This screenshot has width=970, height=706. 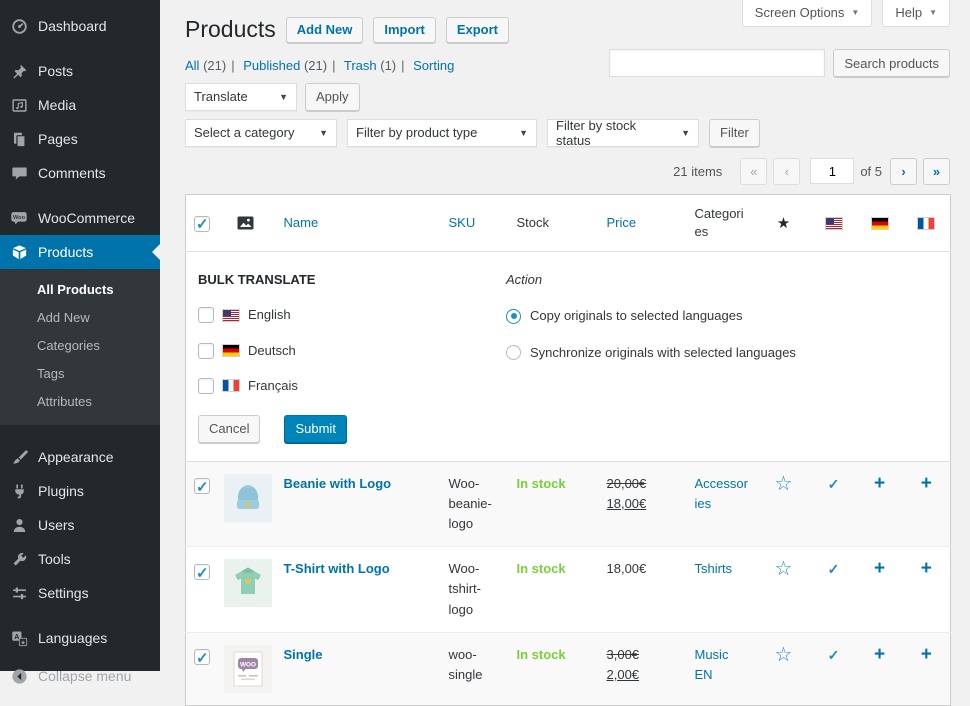 What do you see at coordinates (891, 63) in the screenshot?
I see `search-products-button: Search products` at bounding box center [891, 63].